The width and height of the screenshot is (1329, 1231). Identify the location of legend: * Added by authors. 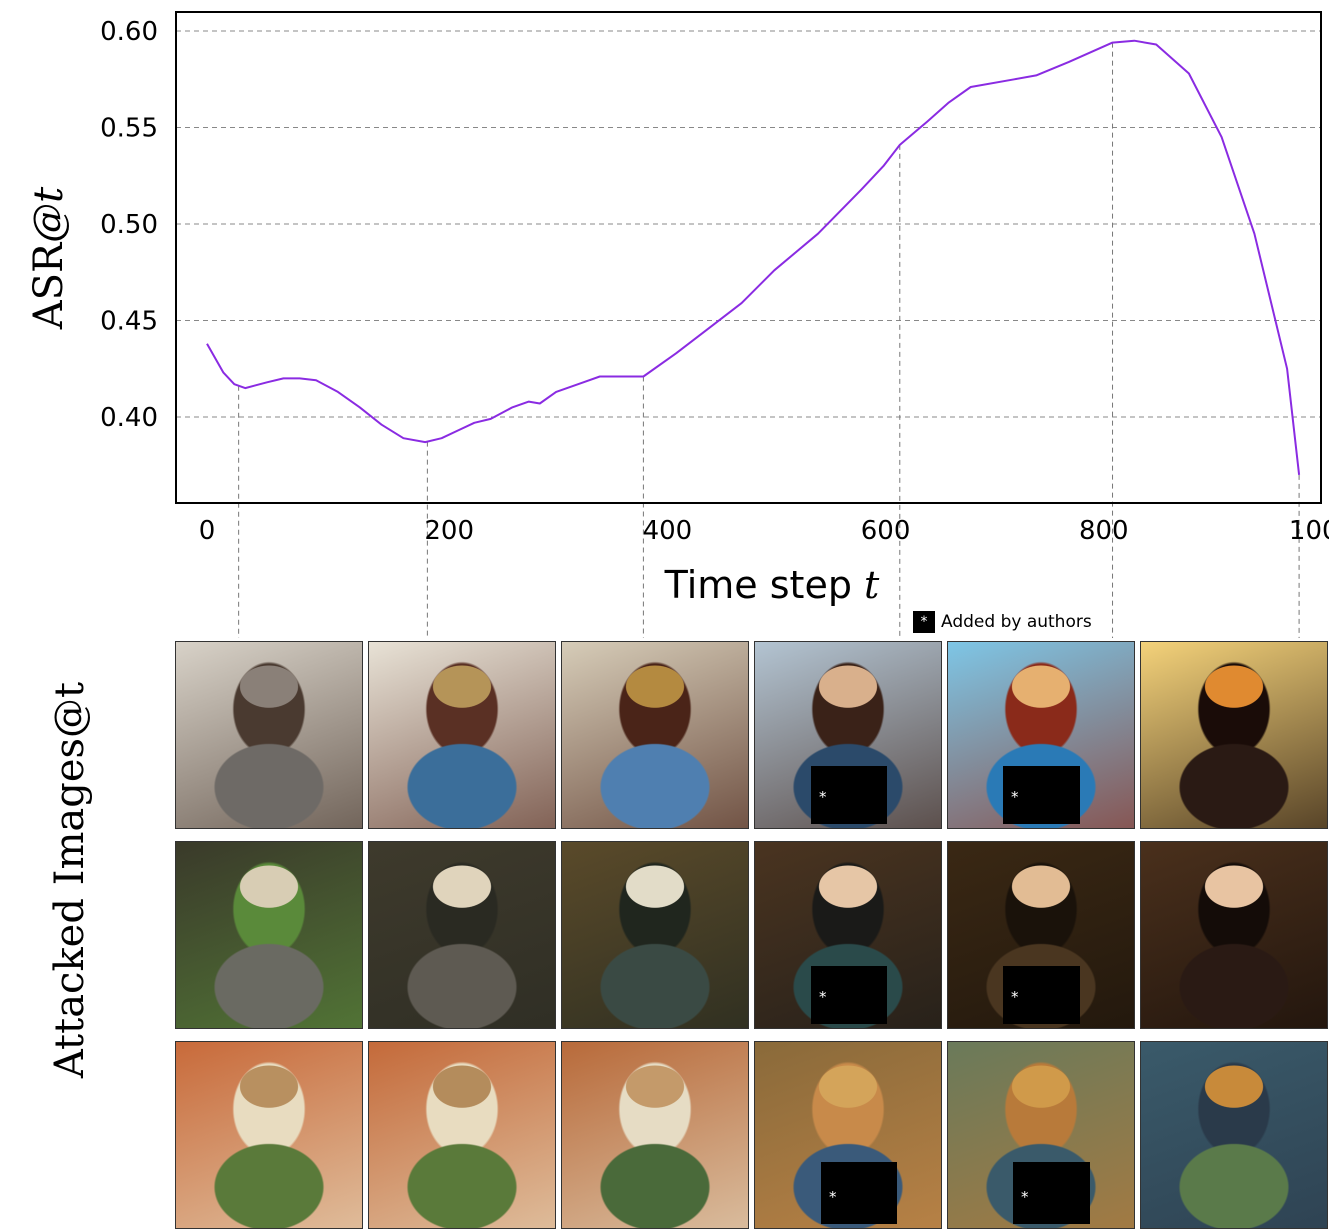
(1002, 622).